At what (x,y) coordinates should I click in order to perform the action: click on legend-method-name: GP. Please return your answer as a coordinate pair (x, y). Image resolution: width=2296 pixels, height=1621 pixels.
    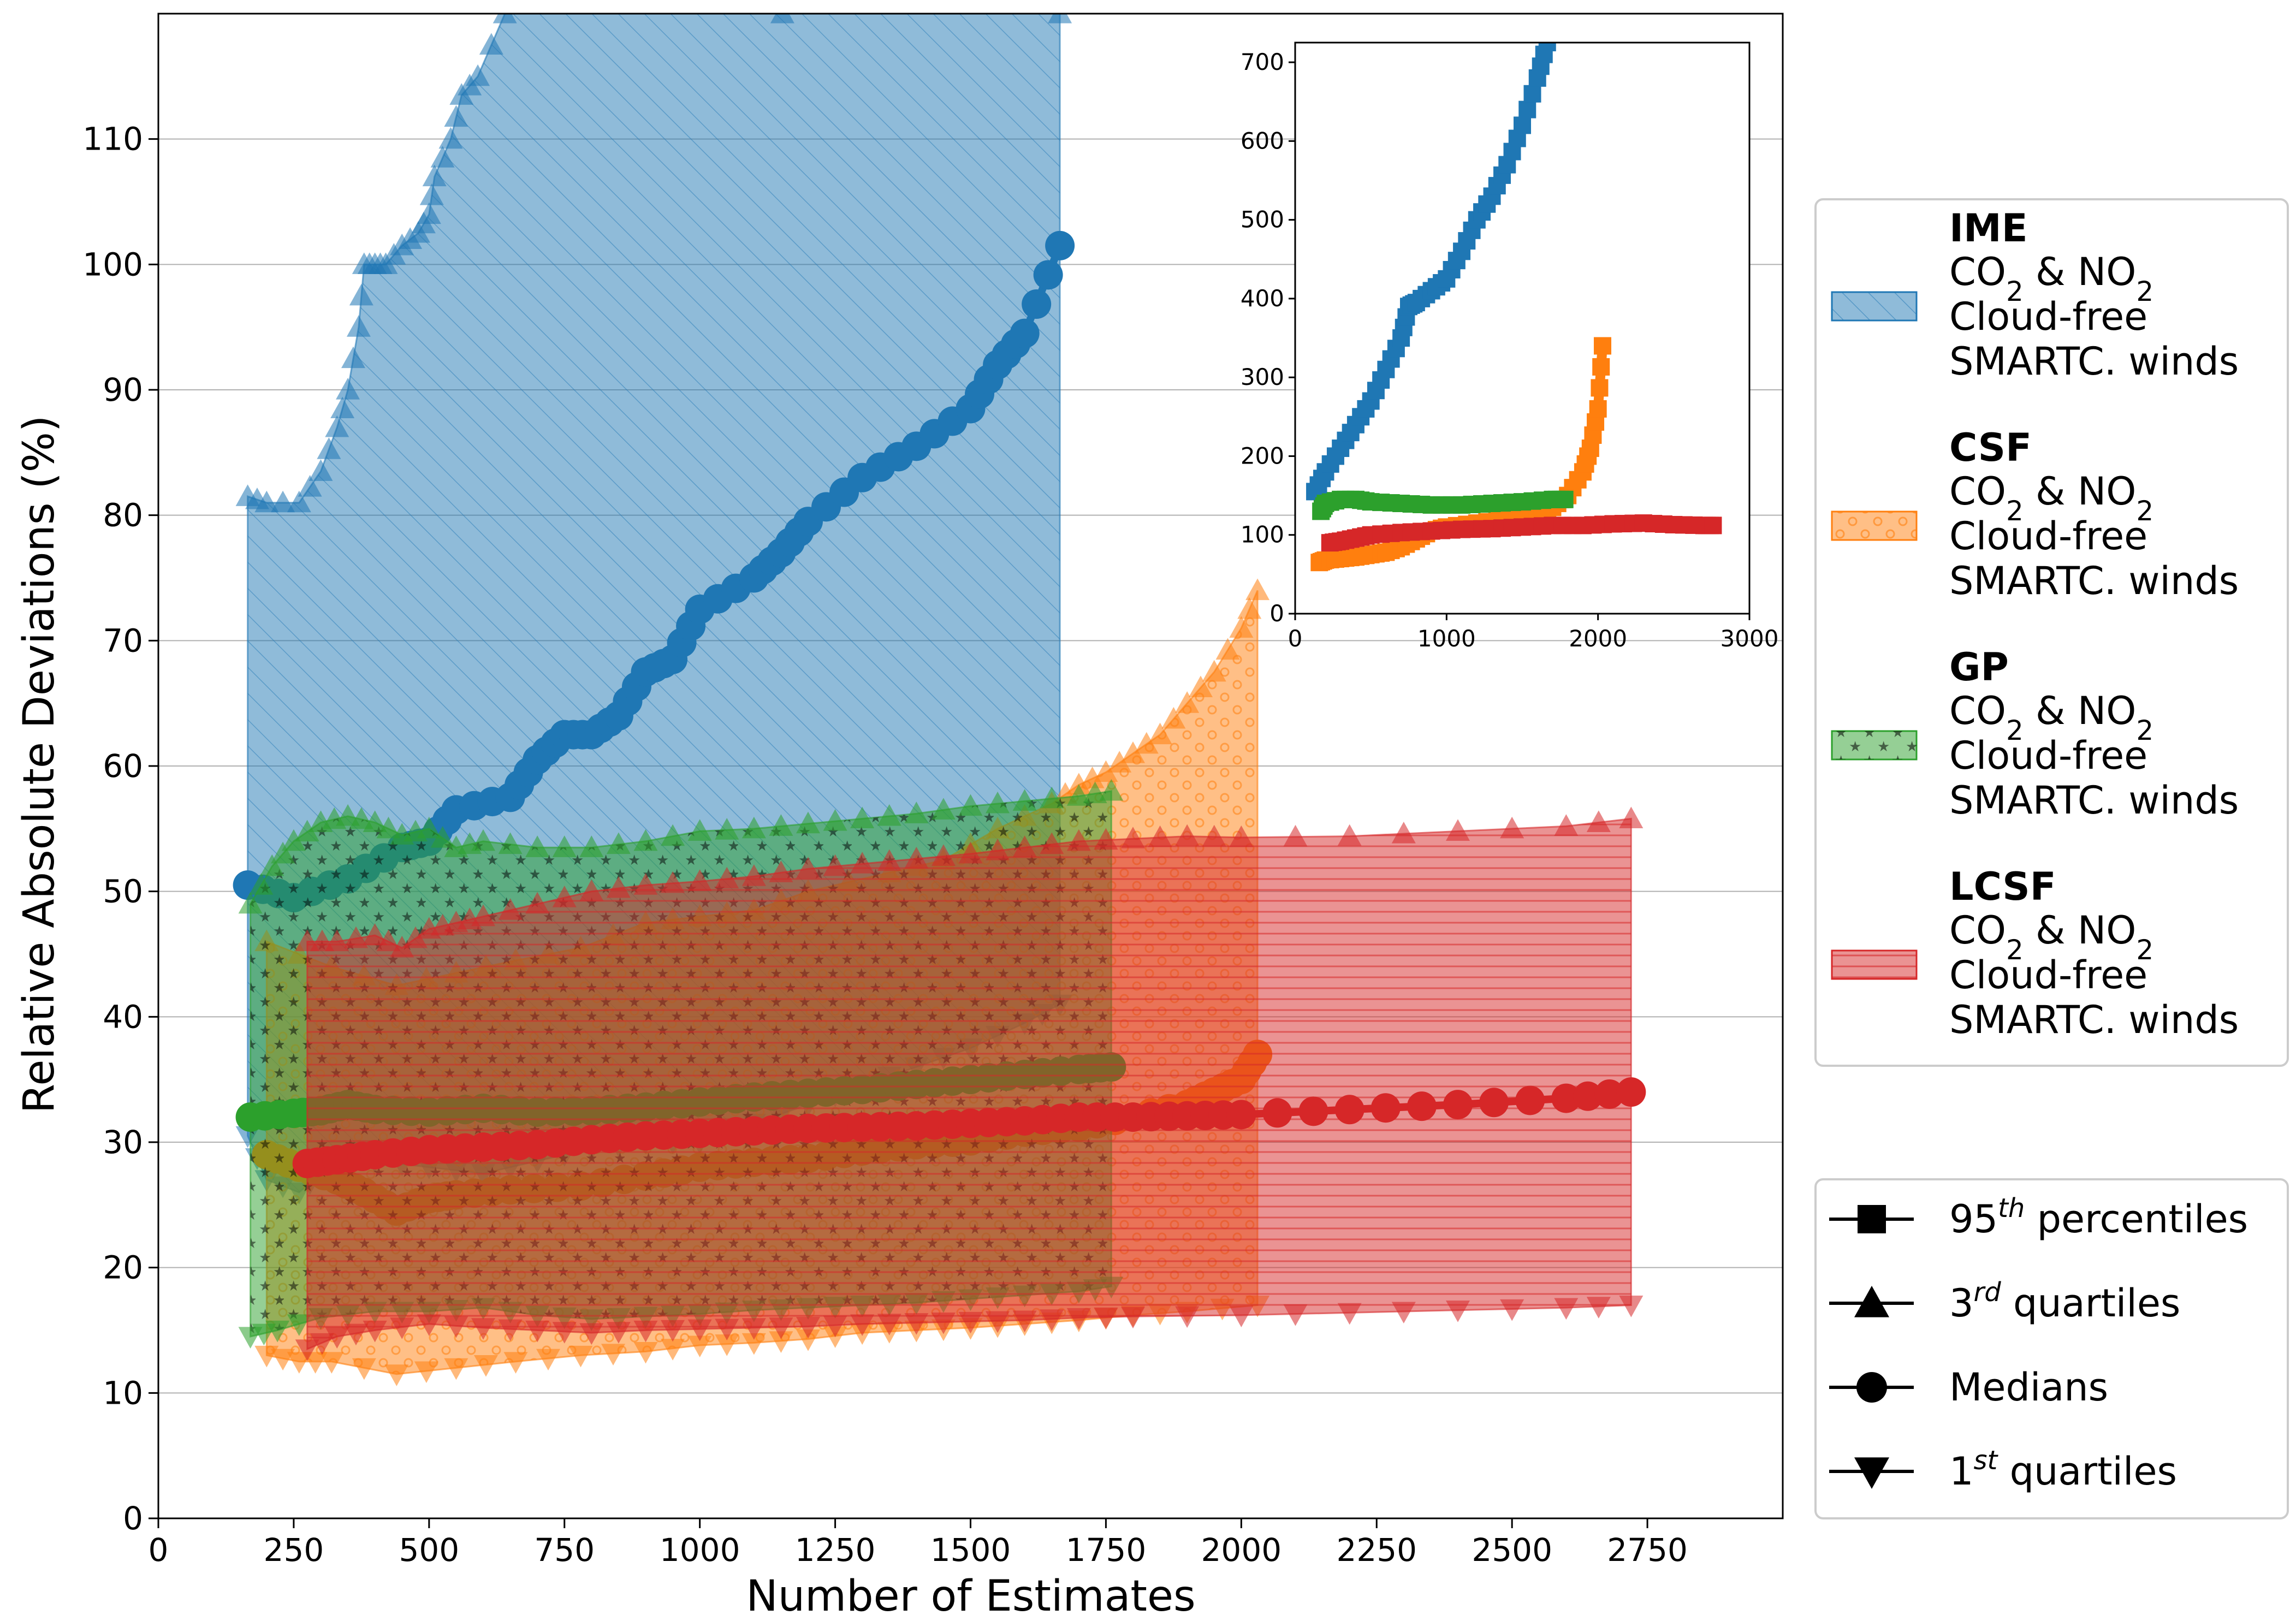
    Looking at the image, I should click on (1979, 667).